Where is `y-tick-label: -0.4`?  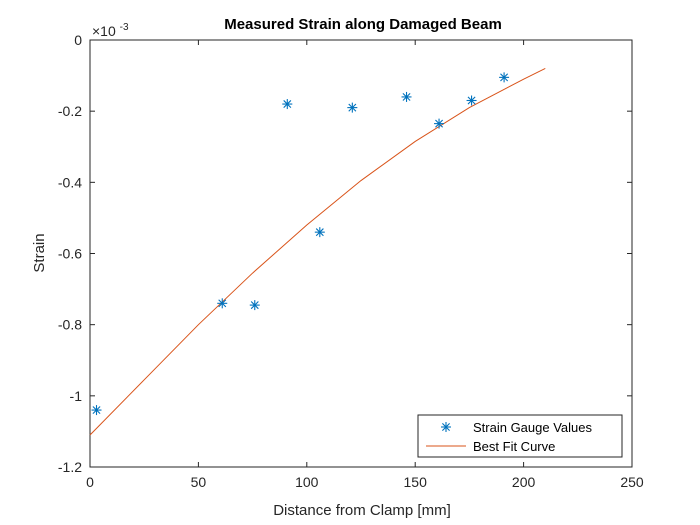 y-tick-label: -0.4 is located at coordinates (70, 182).